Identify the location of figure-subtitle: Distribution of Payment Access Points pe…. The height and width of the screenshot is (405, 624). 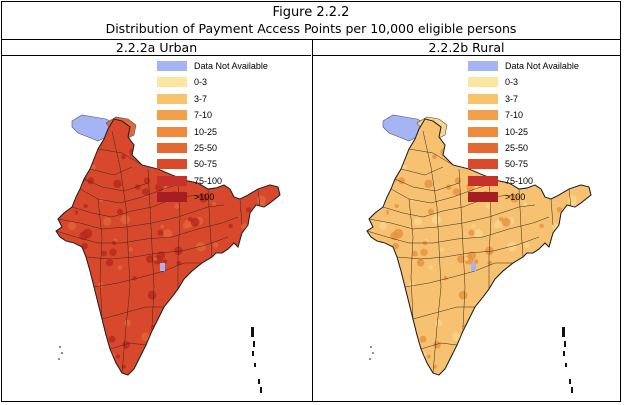
(311, 28).